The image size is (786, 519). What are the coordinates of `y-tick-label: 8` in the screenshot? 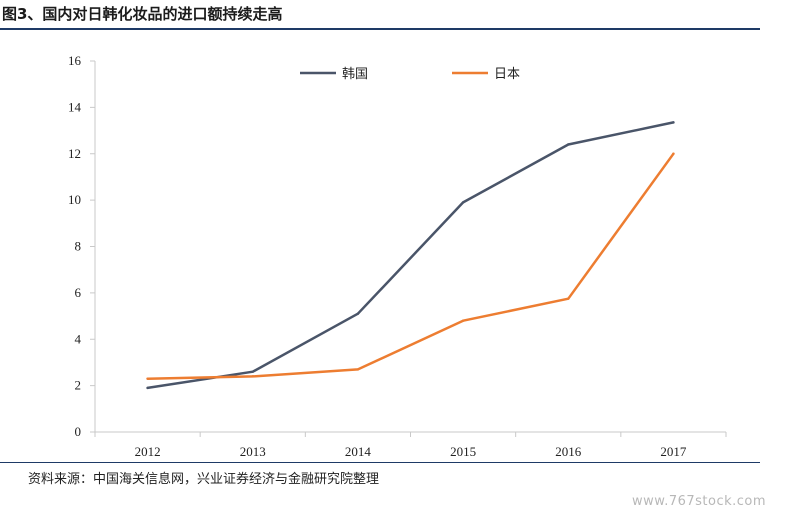 It's located at (78, 246).